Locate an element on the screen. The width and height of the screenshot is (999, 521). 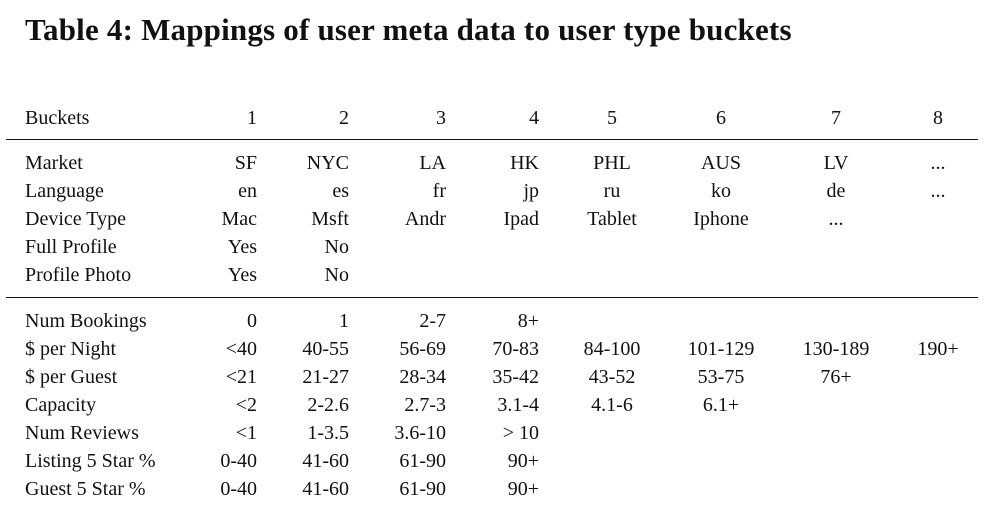
table-cell: 1 is located at coordinates (344, 321).